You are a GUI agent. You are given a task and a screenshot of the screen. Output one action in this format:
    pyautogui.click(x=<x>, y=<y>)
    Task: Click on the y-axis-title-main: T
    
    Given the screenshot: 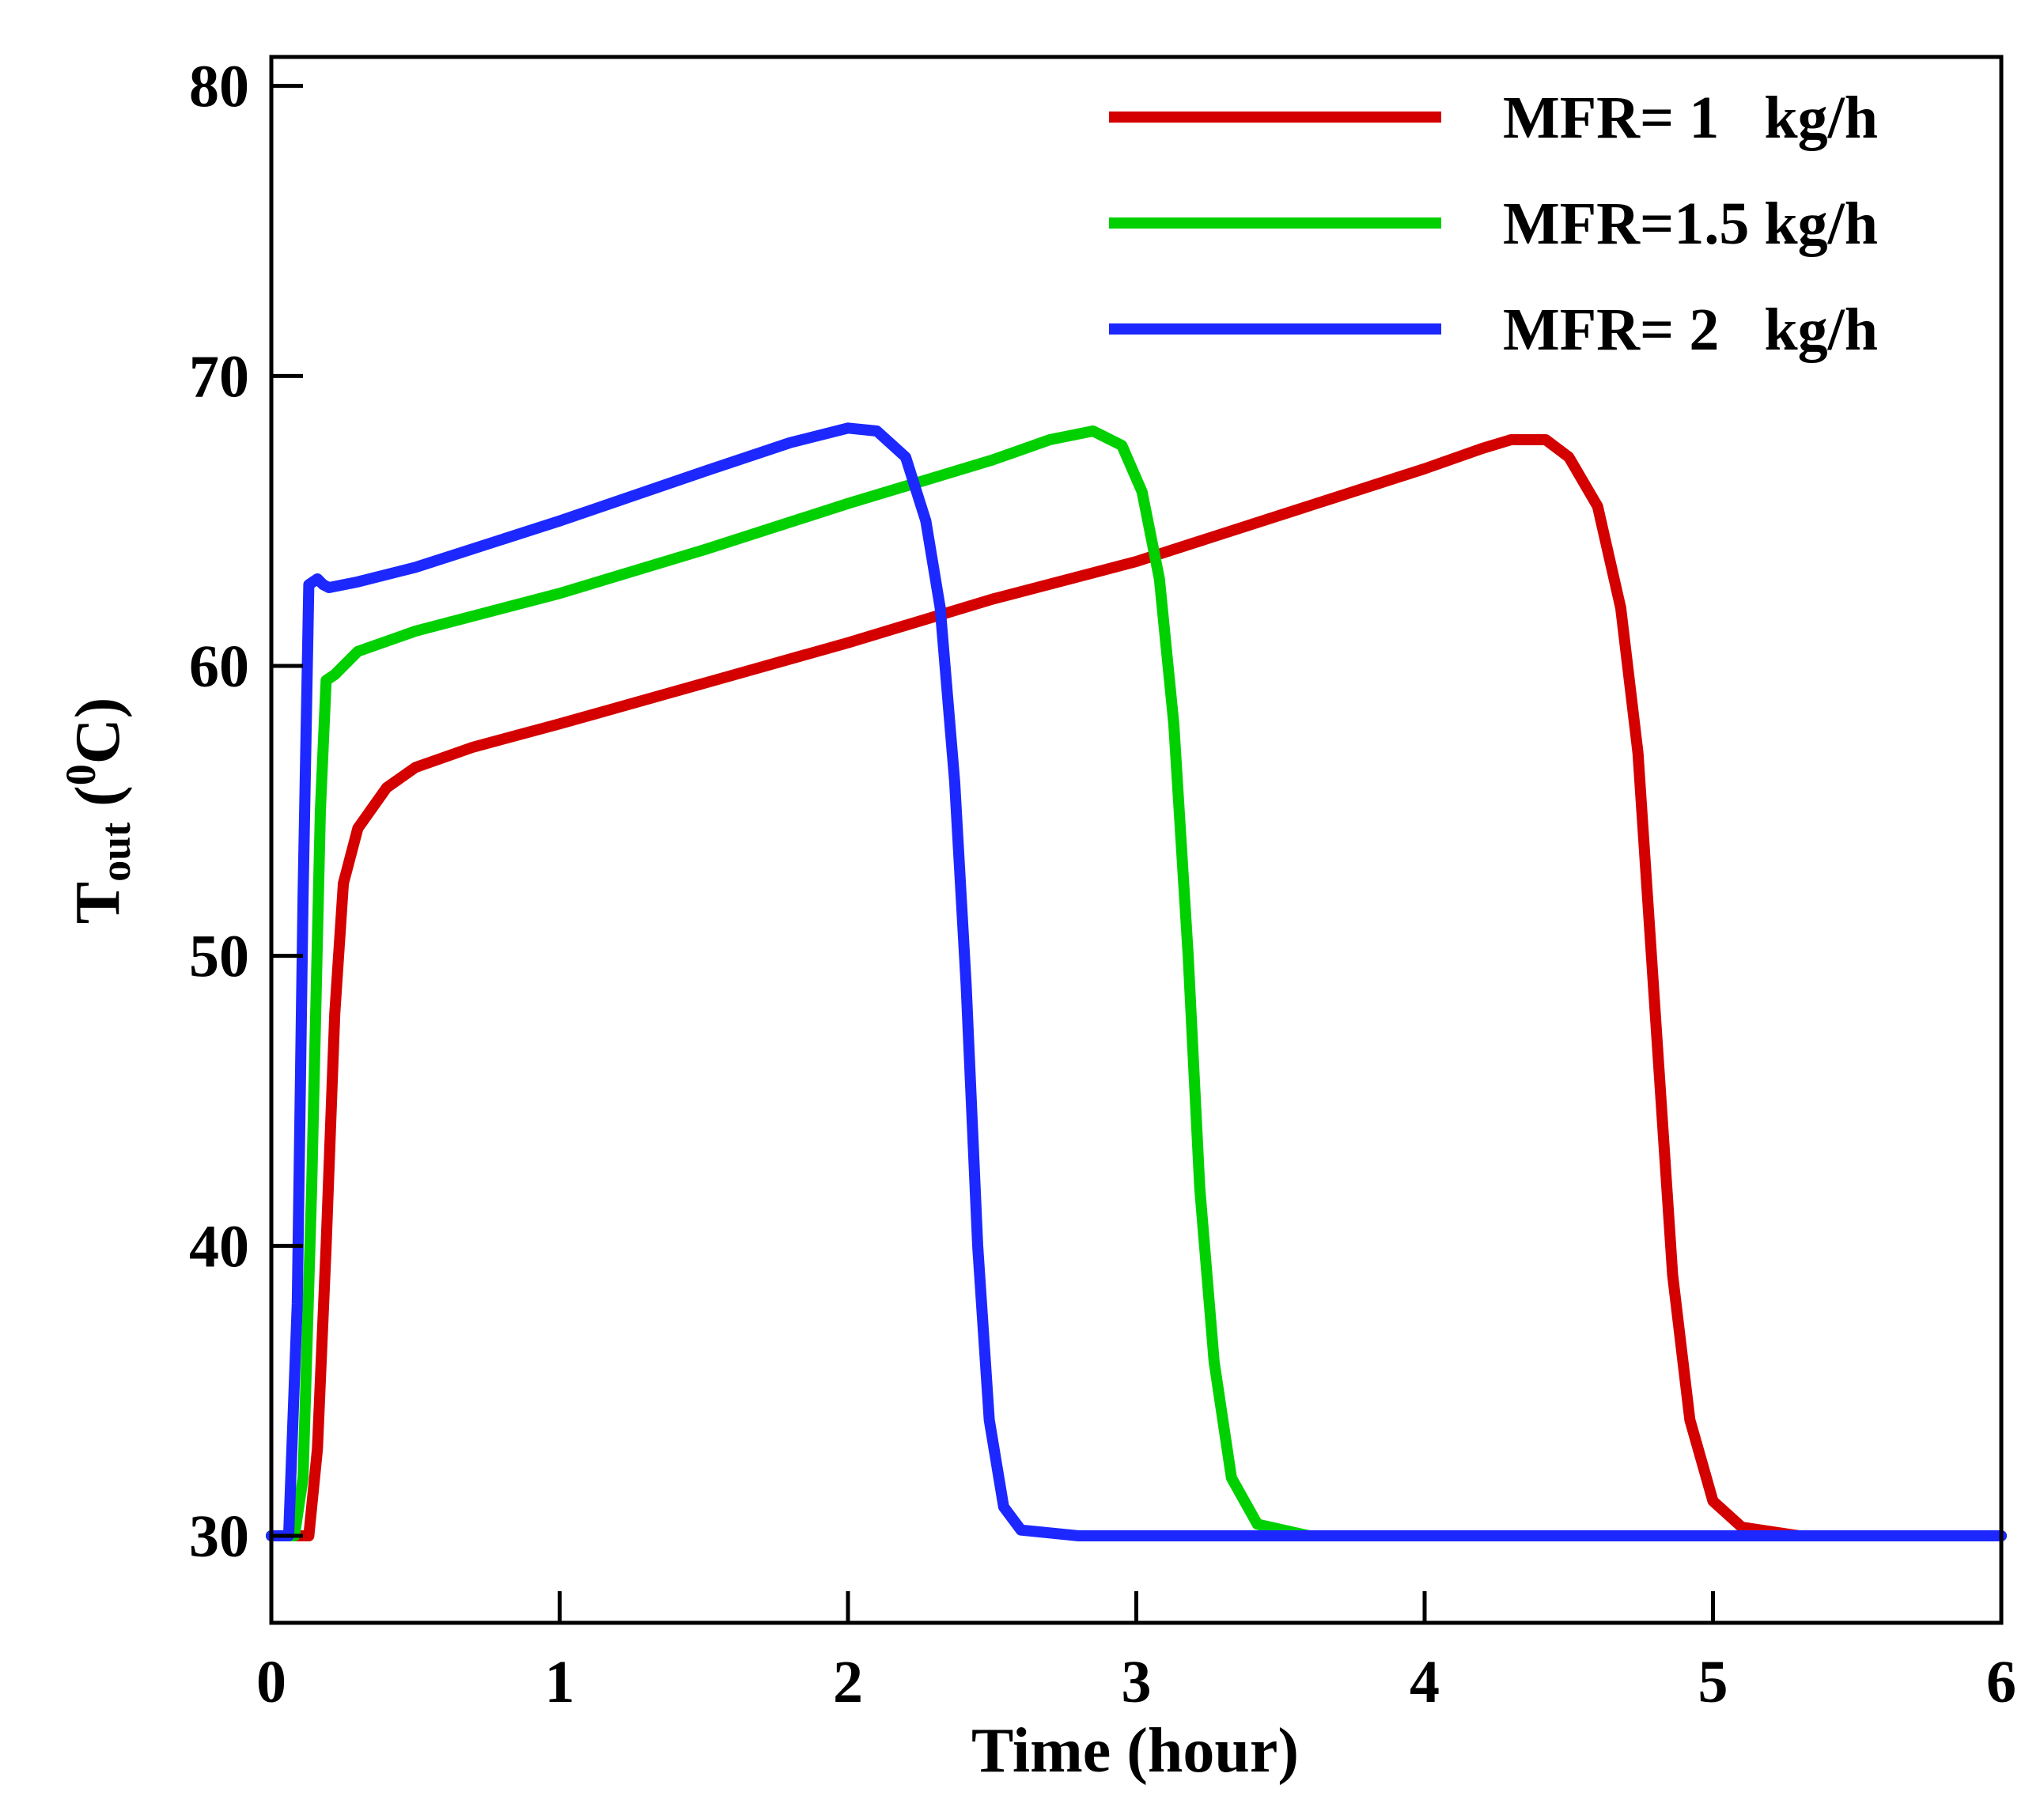 What is the action you would take?
    pyautogui.click(x=98, y=903)
    